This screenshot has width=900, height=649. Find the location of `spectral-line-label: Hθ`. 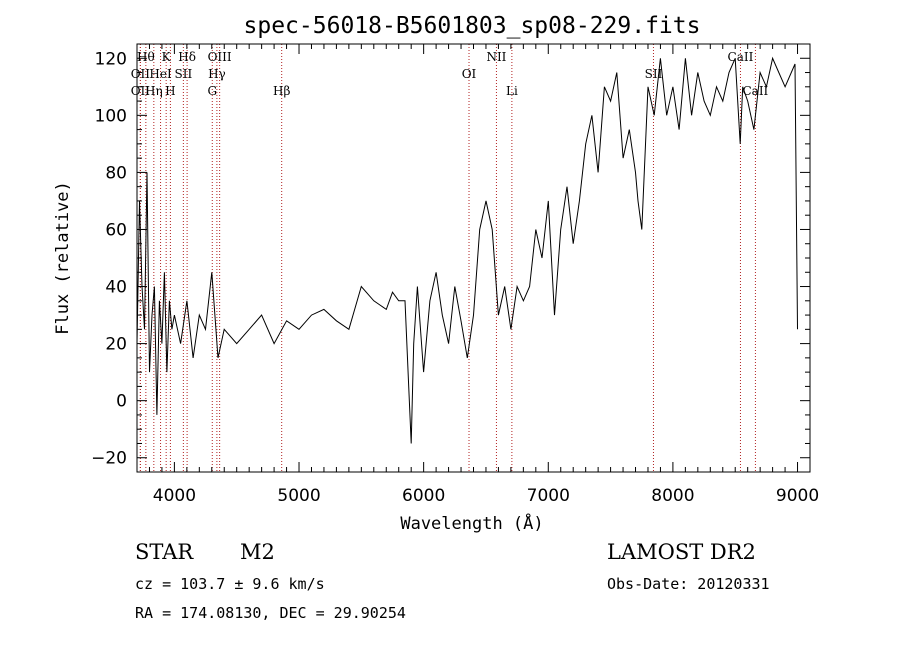

spectral-line-label: Hθ is located at coordinates (146, 57).